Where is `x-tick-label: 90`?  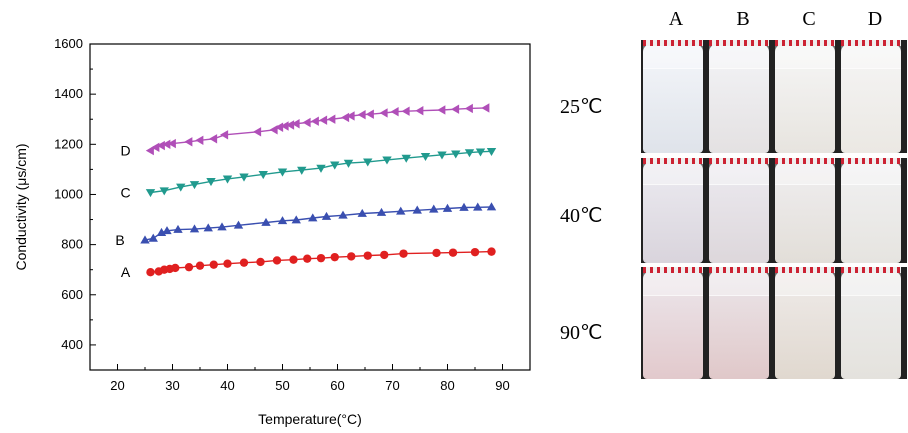 x-tick-label: 90 is located at coordinates (502, 385).